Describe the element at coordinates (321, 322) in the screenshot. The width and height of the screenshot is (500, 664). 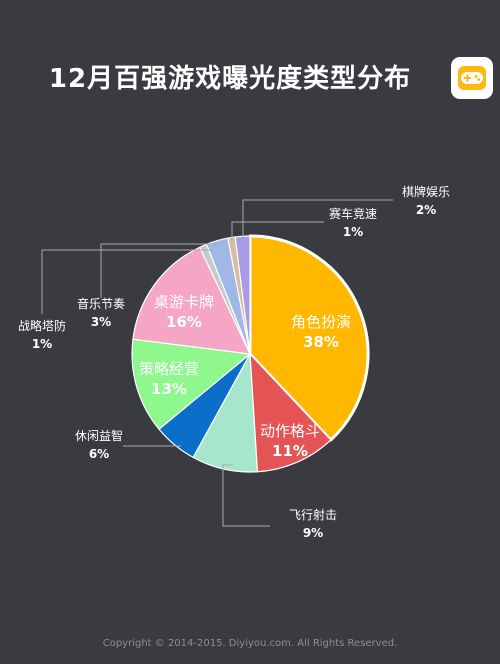
I see `slice-1-name-label: 角色扮演` at that location.